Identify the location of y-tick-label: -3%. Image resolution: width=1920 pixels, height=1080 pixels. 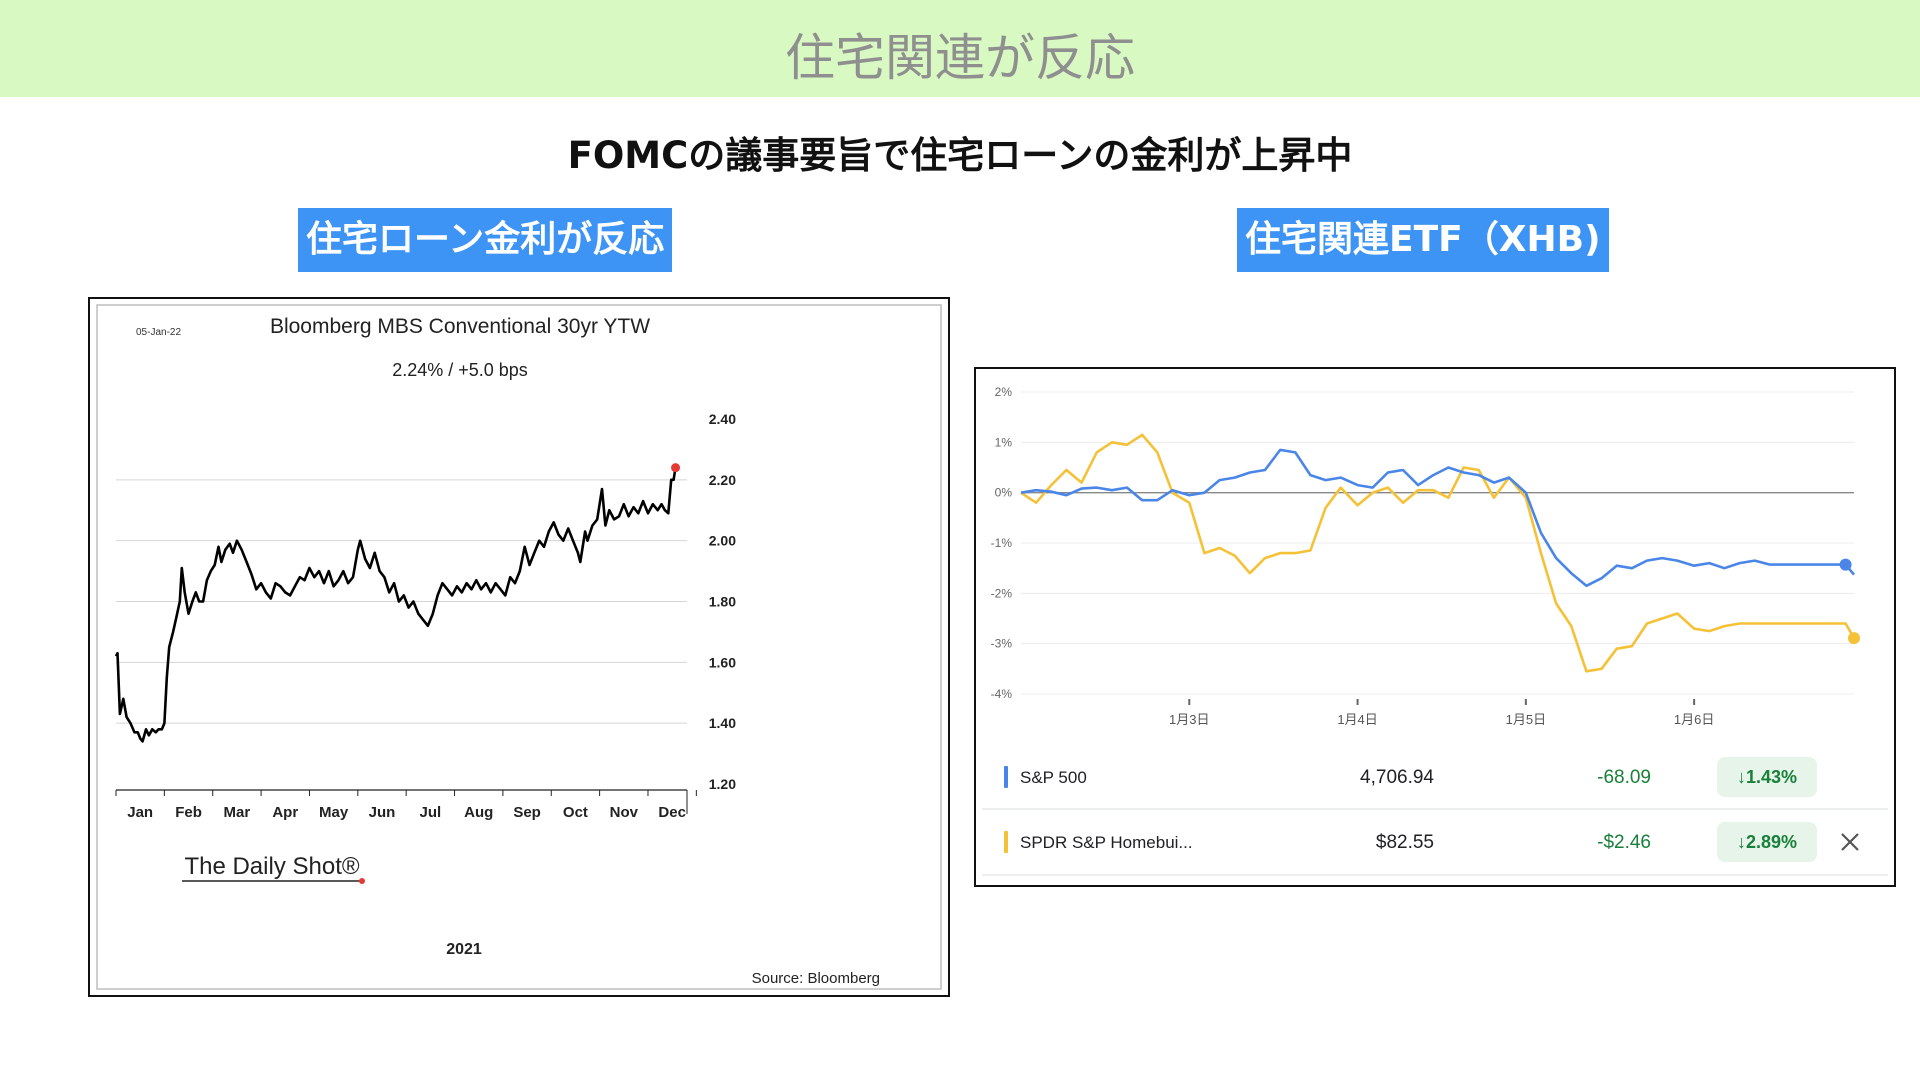
(1002, 644).